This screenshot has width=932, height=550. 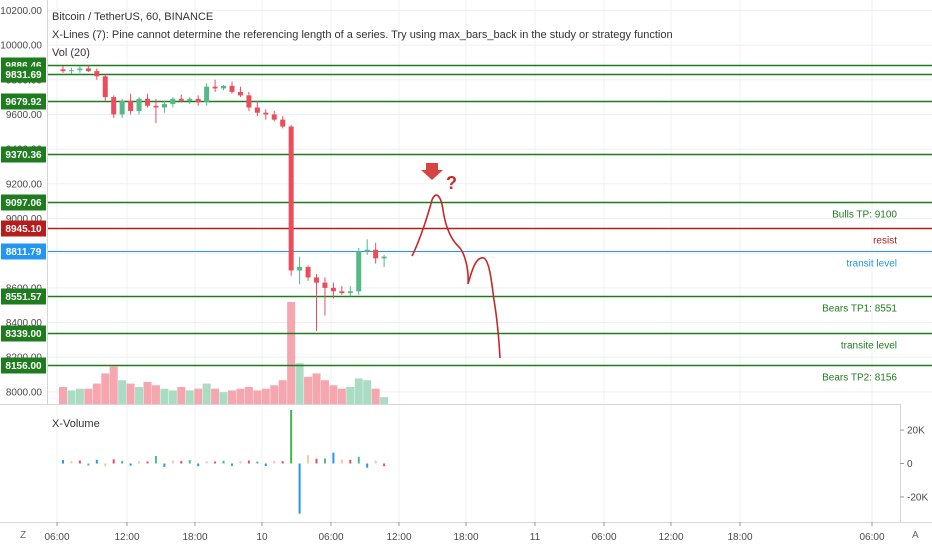 I want to click on level-price-tag-label: 8339.00, so click(x=23, y=334).